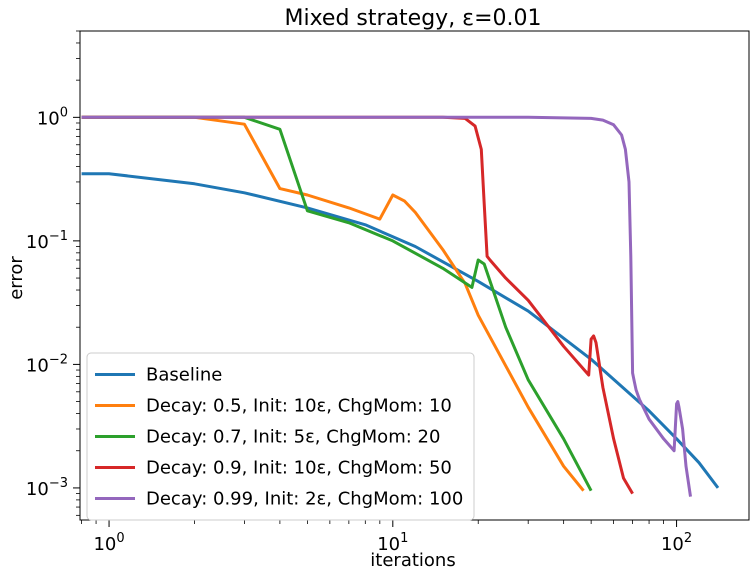  What do you see at coordinates (108, 543) in the screenshot?
I see `x-tick-label: 10⁰` at bounding box center [108, 543].